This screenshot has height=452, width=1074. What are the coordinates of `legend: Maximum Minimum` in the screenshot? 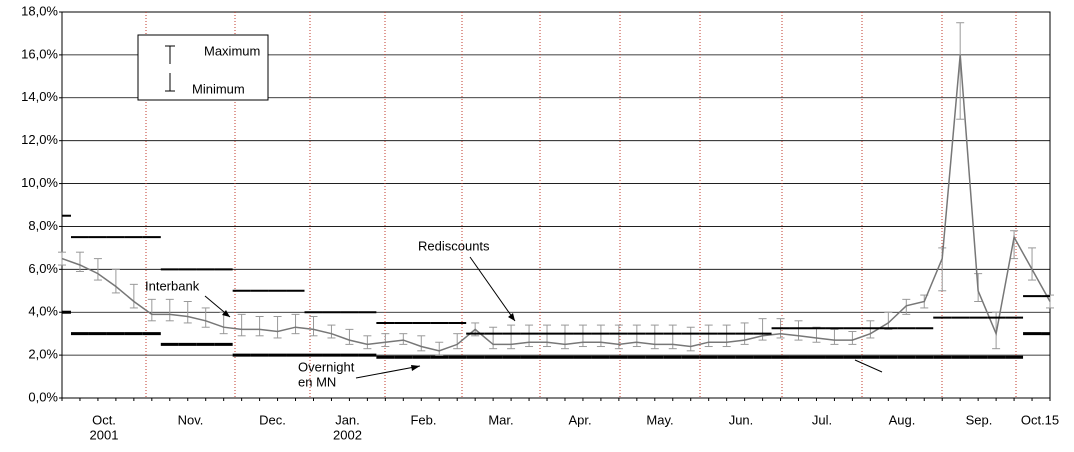 It's located at (203, 67).